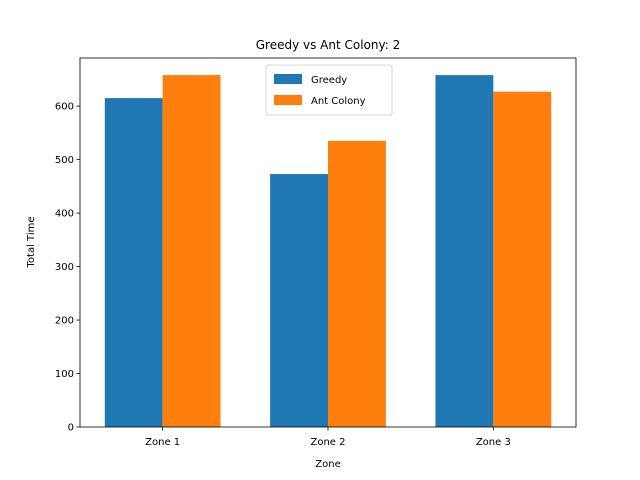 The width and height of the screenshot is (640, 480). I want to click on y-tick-label: 100, so click(64, 374).